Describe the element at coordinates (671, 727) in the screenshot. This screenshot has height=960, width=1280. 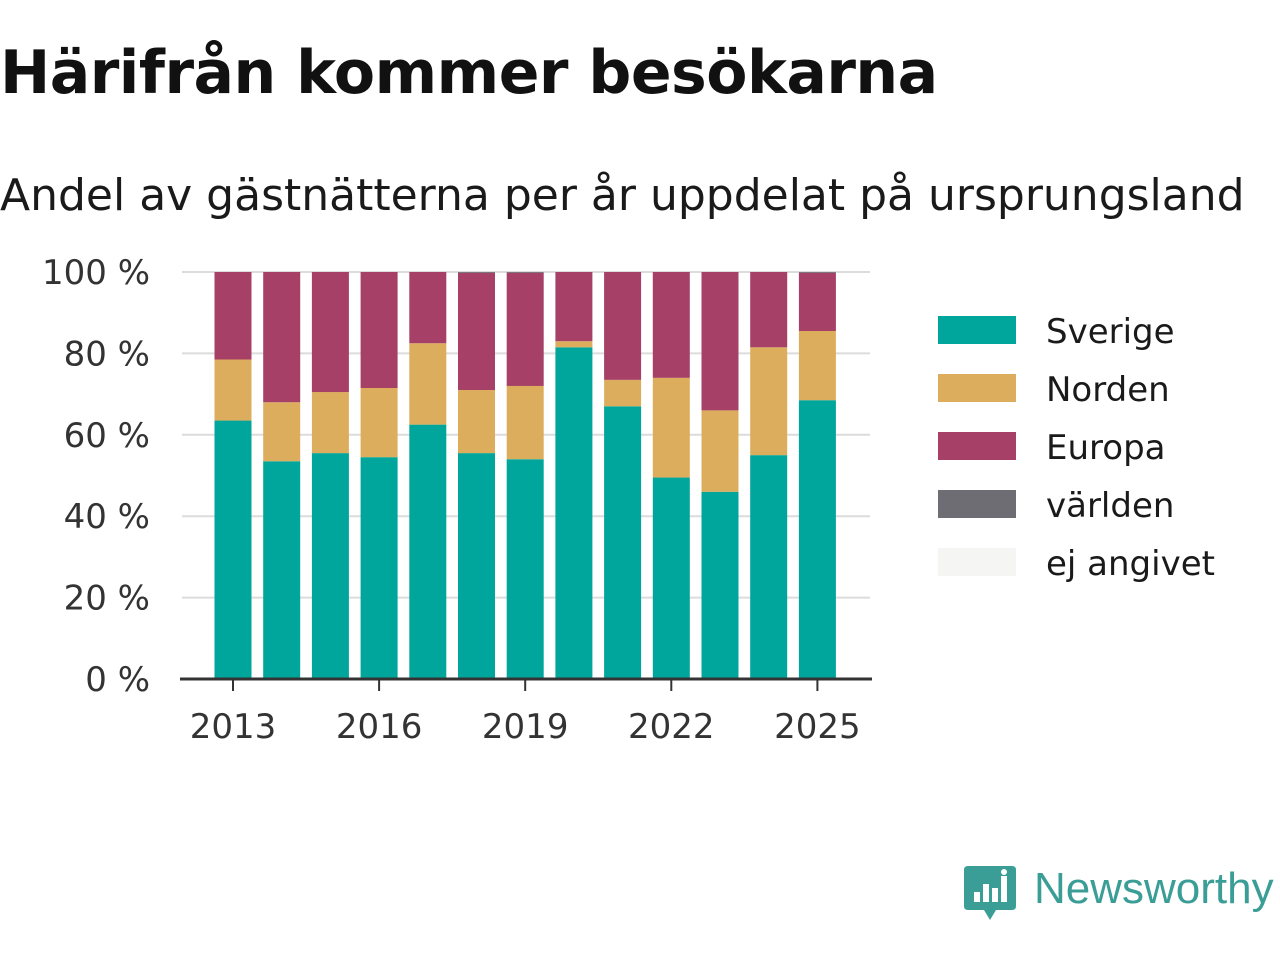
I see `x-tick-label: 2022` at that location.